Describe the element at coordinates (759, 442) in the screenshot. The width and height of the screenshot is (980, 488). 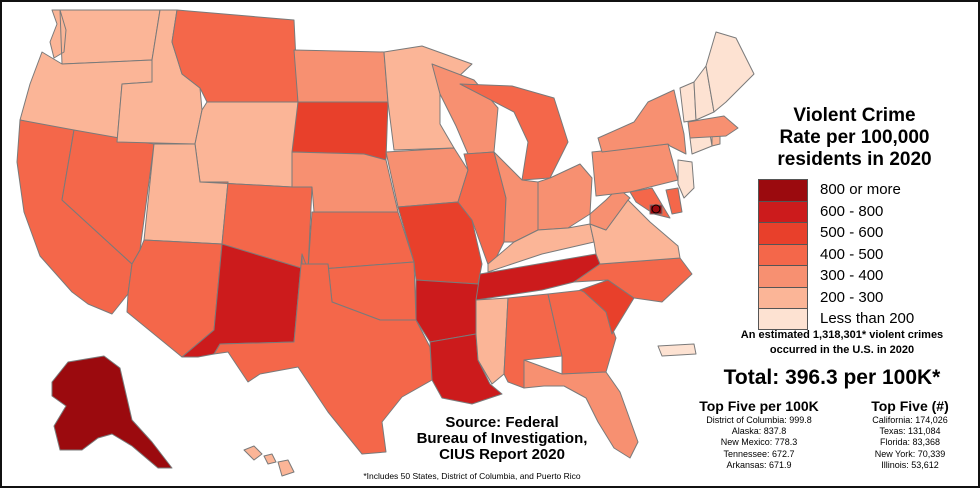
I see `top-five-per-100k-item: New Mexico: 778.3` at that location.